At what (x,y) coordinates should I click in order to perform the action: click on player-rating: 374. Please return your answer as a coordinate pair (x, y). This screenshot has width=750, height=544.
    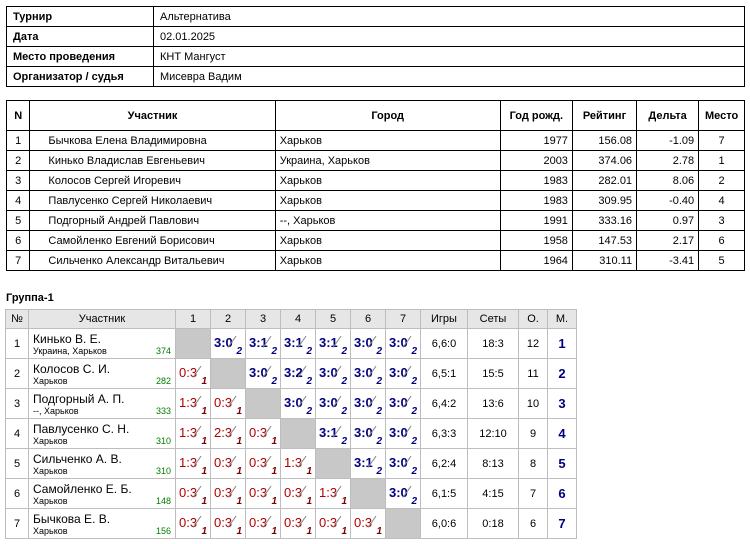
    Looking at the image, I should click on (163, 351).